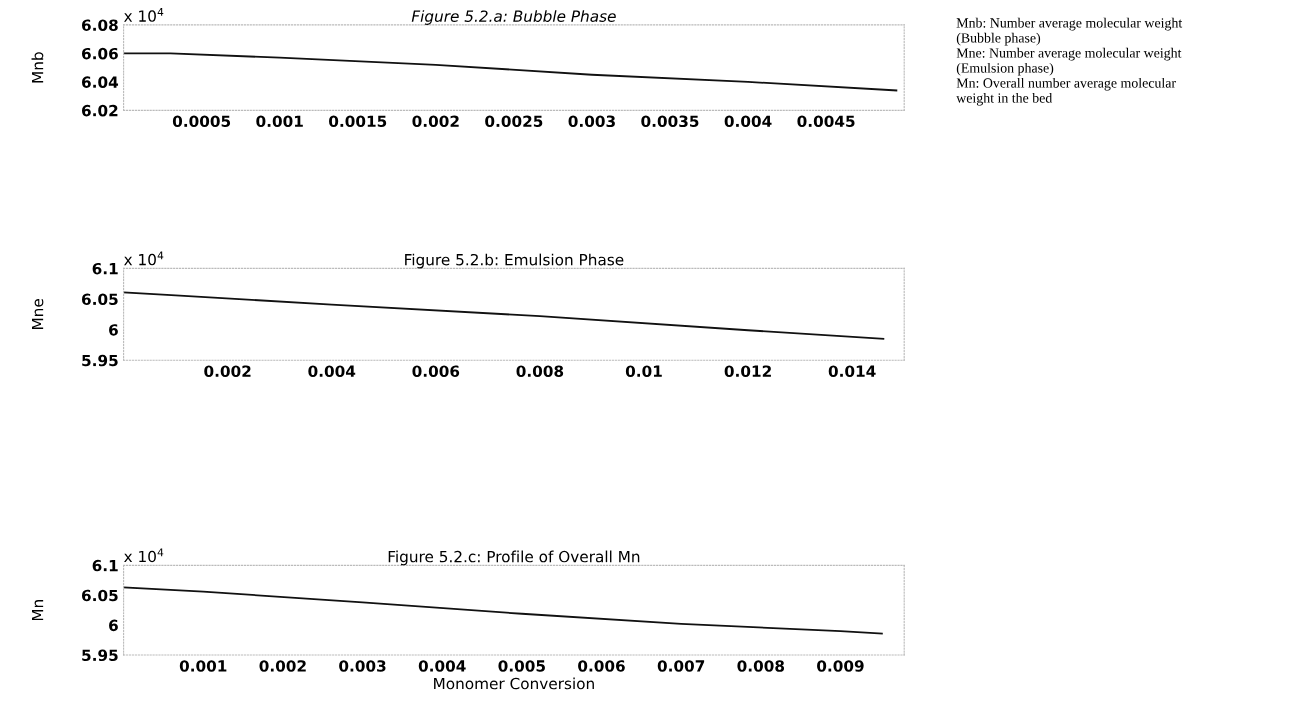 The height and width of the screenshot is (712, 1301). What do you see at coordinates (514, 683) in the screenshot?
I see `x-axis-title: Monomer Conversion` at bounding box center [514, 683].